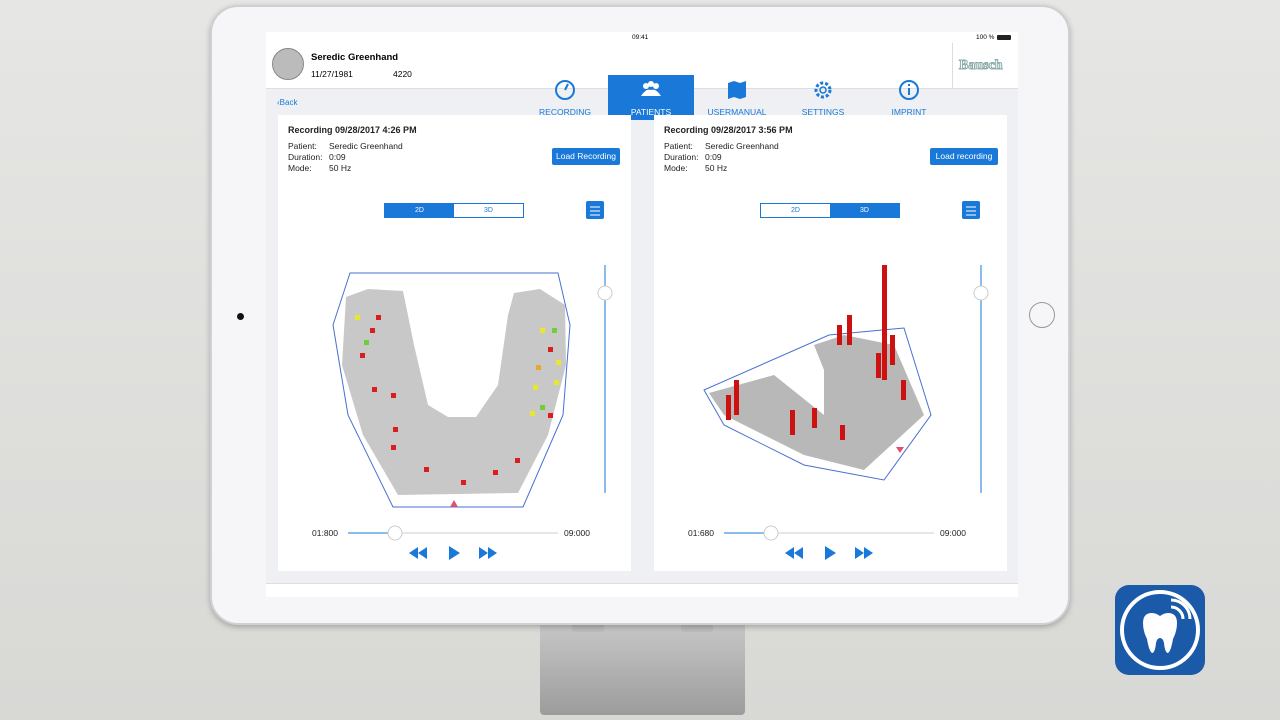 The height and width of the screenshot is (720, 1280). I want to click on nav-label: SETTINGS, so click(823, 112).